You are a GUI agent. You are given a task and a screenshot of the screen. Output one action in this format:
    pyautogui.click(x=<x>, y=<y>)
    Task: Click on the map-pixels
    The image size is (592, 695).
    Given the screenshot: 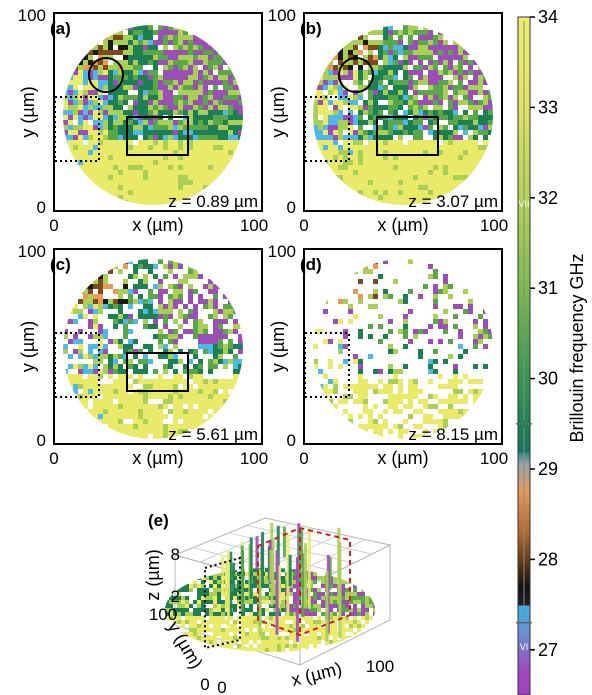 What is the action you would take?
    pyautogui.click(x=403, y=349)
    